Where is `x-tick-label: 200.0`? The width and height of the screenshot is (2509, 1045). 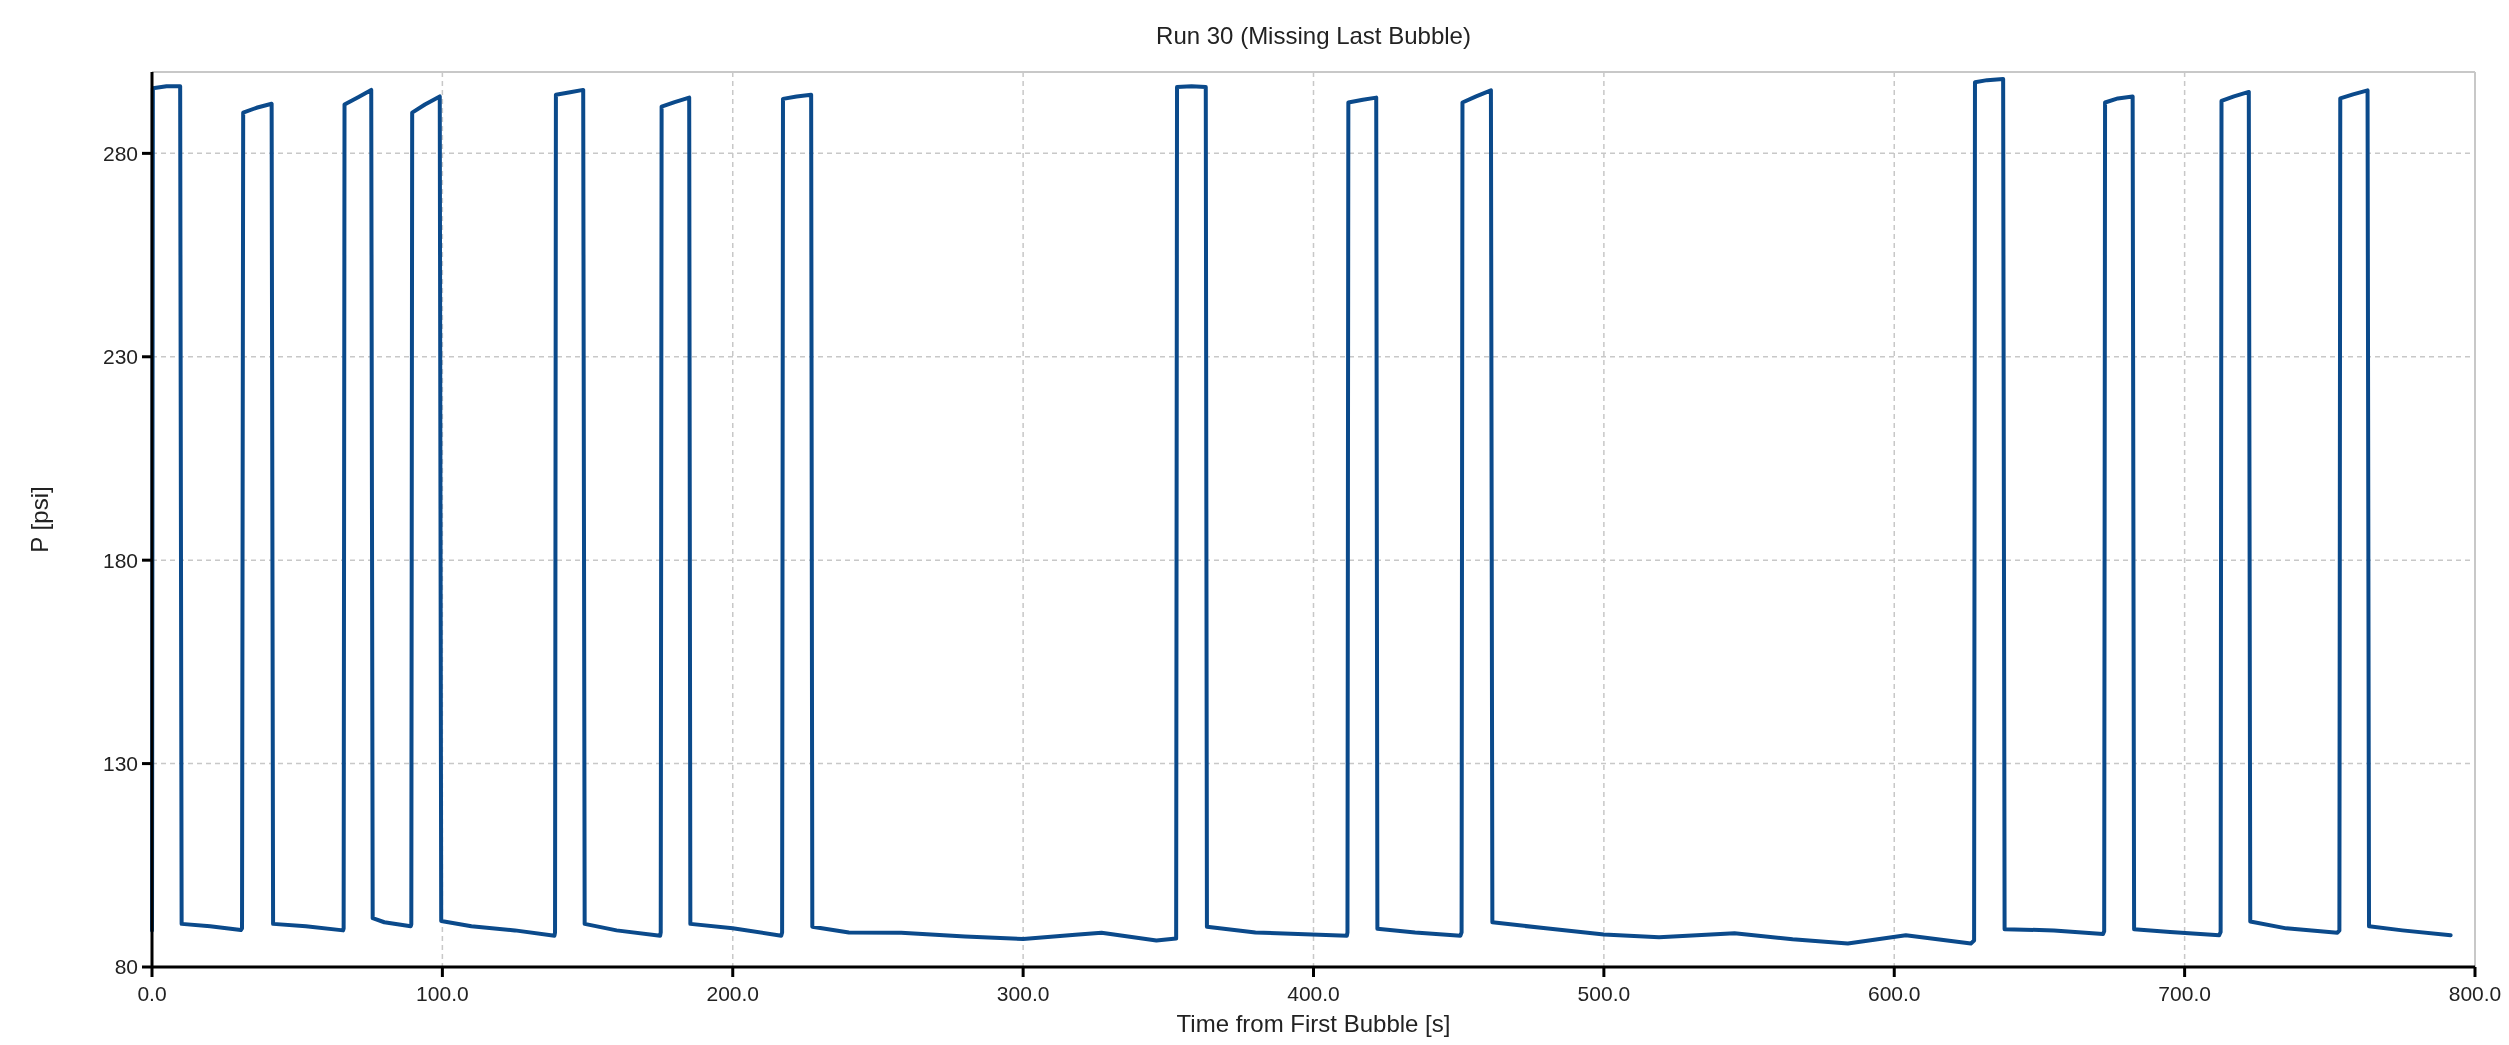
x-tick-label: 200.0 is located at coordinates (733, 993).